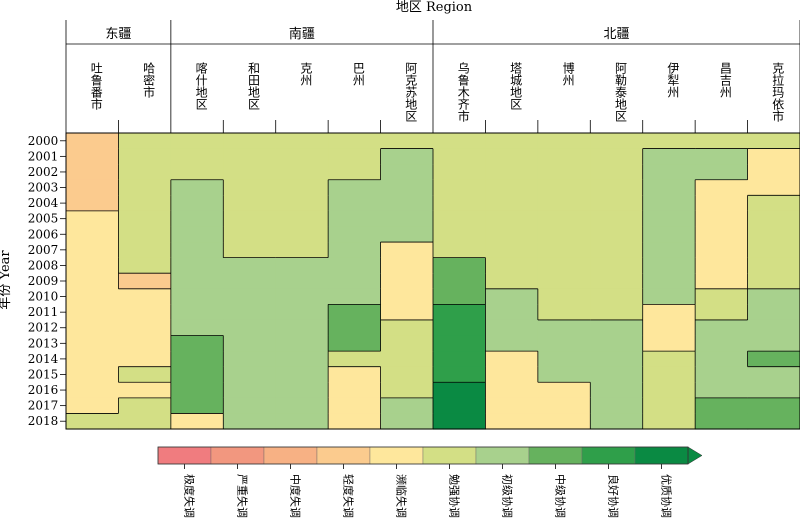 The height and width of the screenshot is (530, 800). Describe the element at coordinates (695, 455) in the screenshot. I see `legend-arrow` at that location.